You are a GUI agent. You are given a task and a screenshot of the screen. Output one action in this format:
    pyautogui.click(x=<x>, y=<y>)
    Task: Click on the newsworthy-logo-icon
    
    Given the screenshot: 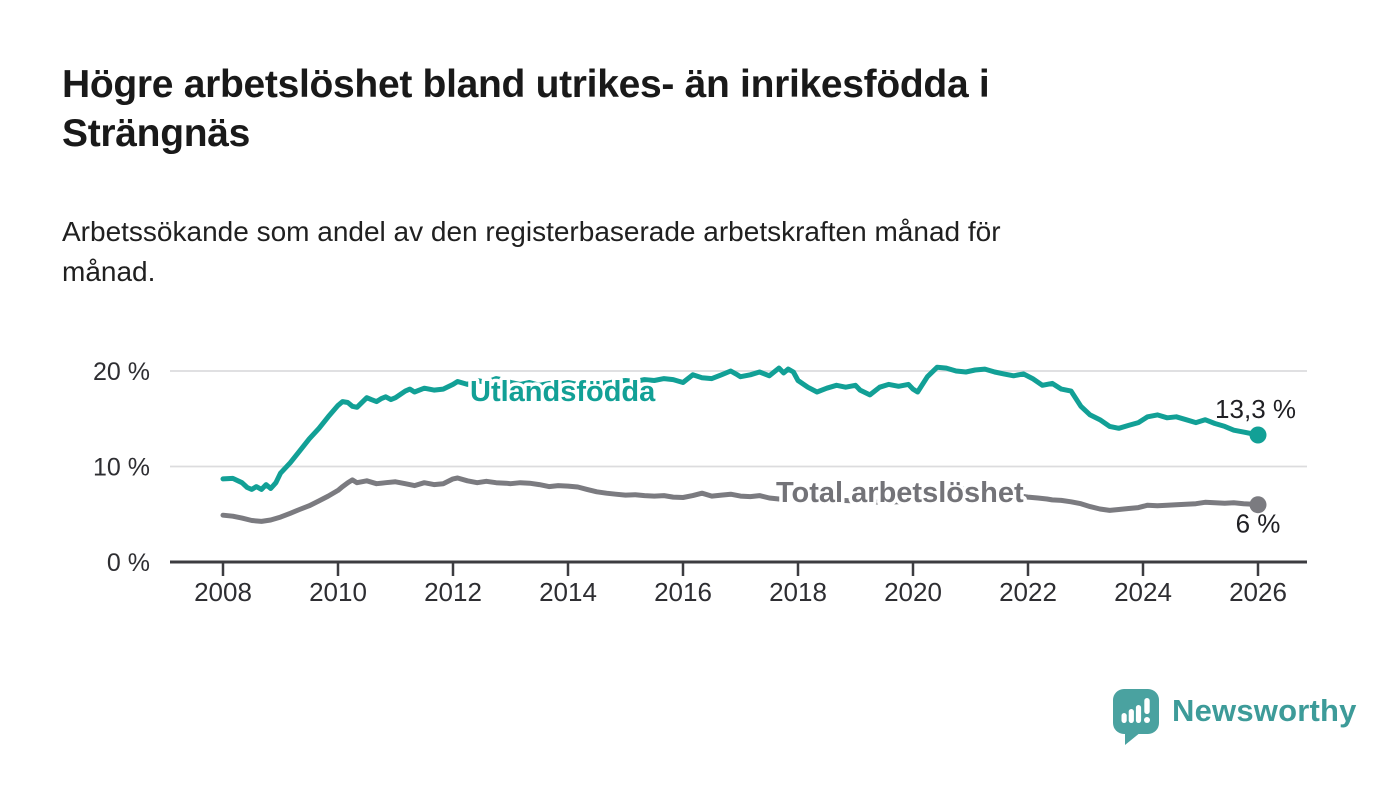 What is the action you would take?
    pyautogui.click(x=1136, y=717)
    